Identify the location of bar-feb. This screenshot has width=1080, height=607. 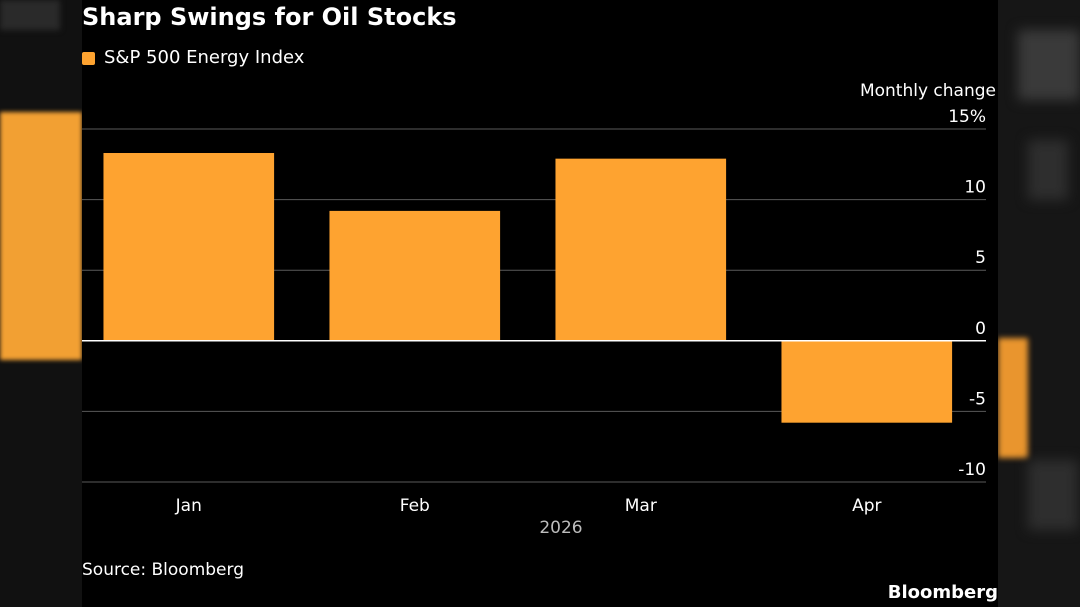
(415, 275).